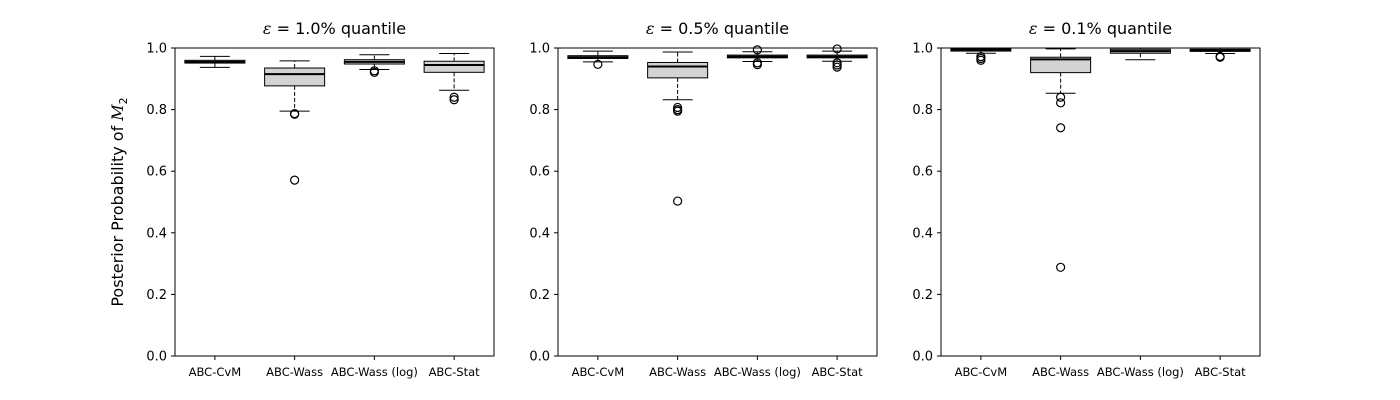  Describe the element at coordinates (119, 201) in the screenshot. I see `y-axis-label: Posterior Probability of M2` at that location.